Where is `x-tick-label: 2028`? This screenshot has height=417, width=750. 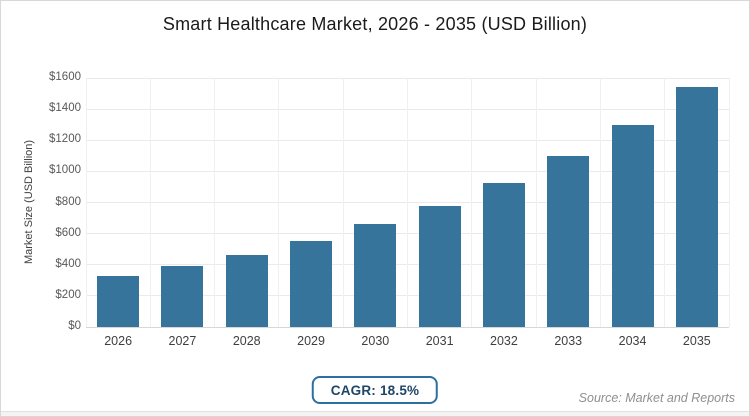 x-tick-label: 2028 is located at coordinates (246, 341).